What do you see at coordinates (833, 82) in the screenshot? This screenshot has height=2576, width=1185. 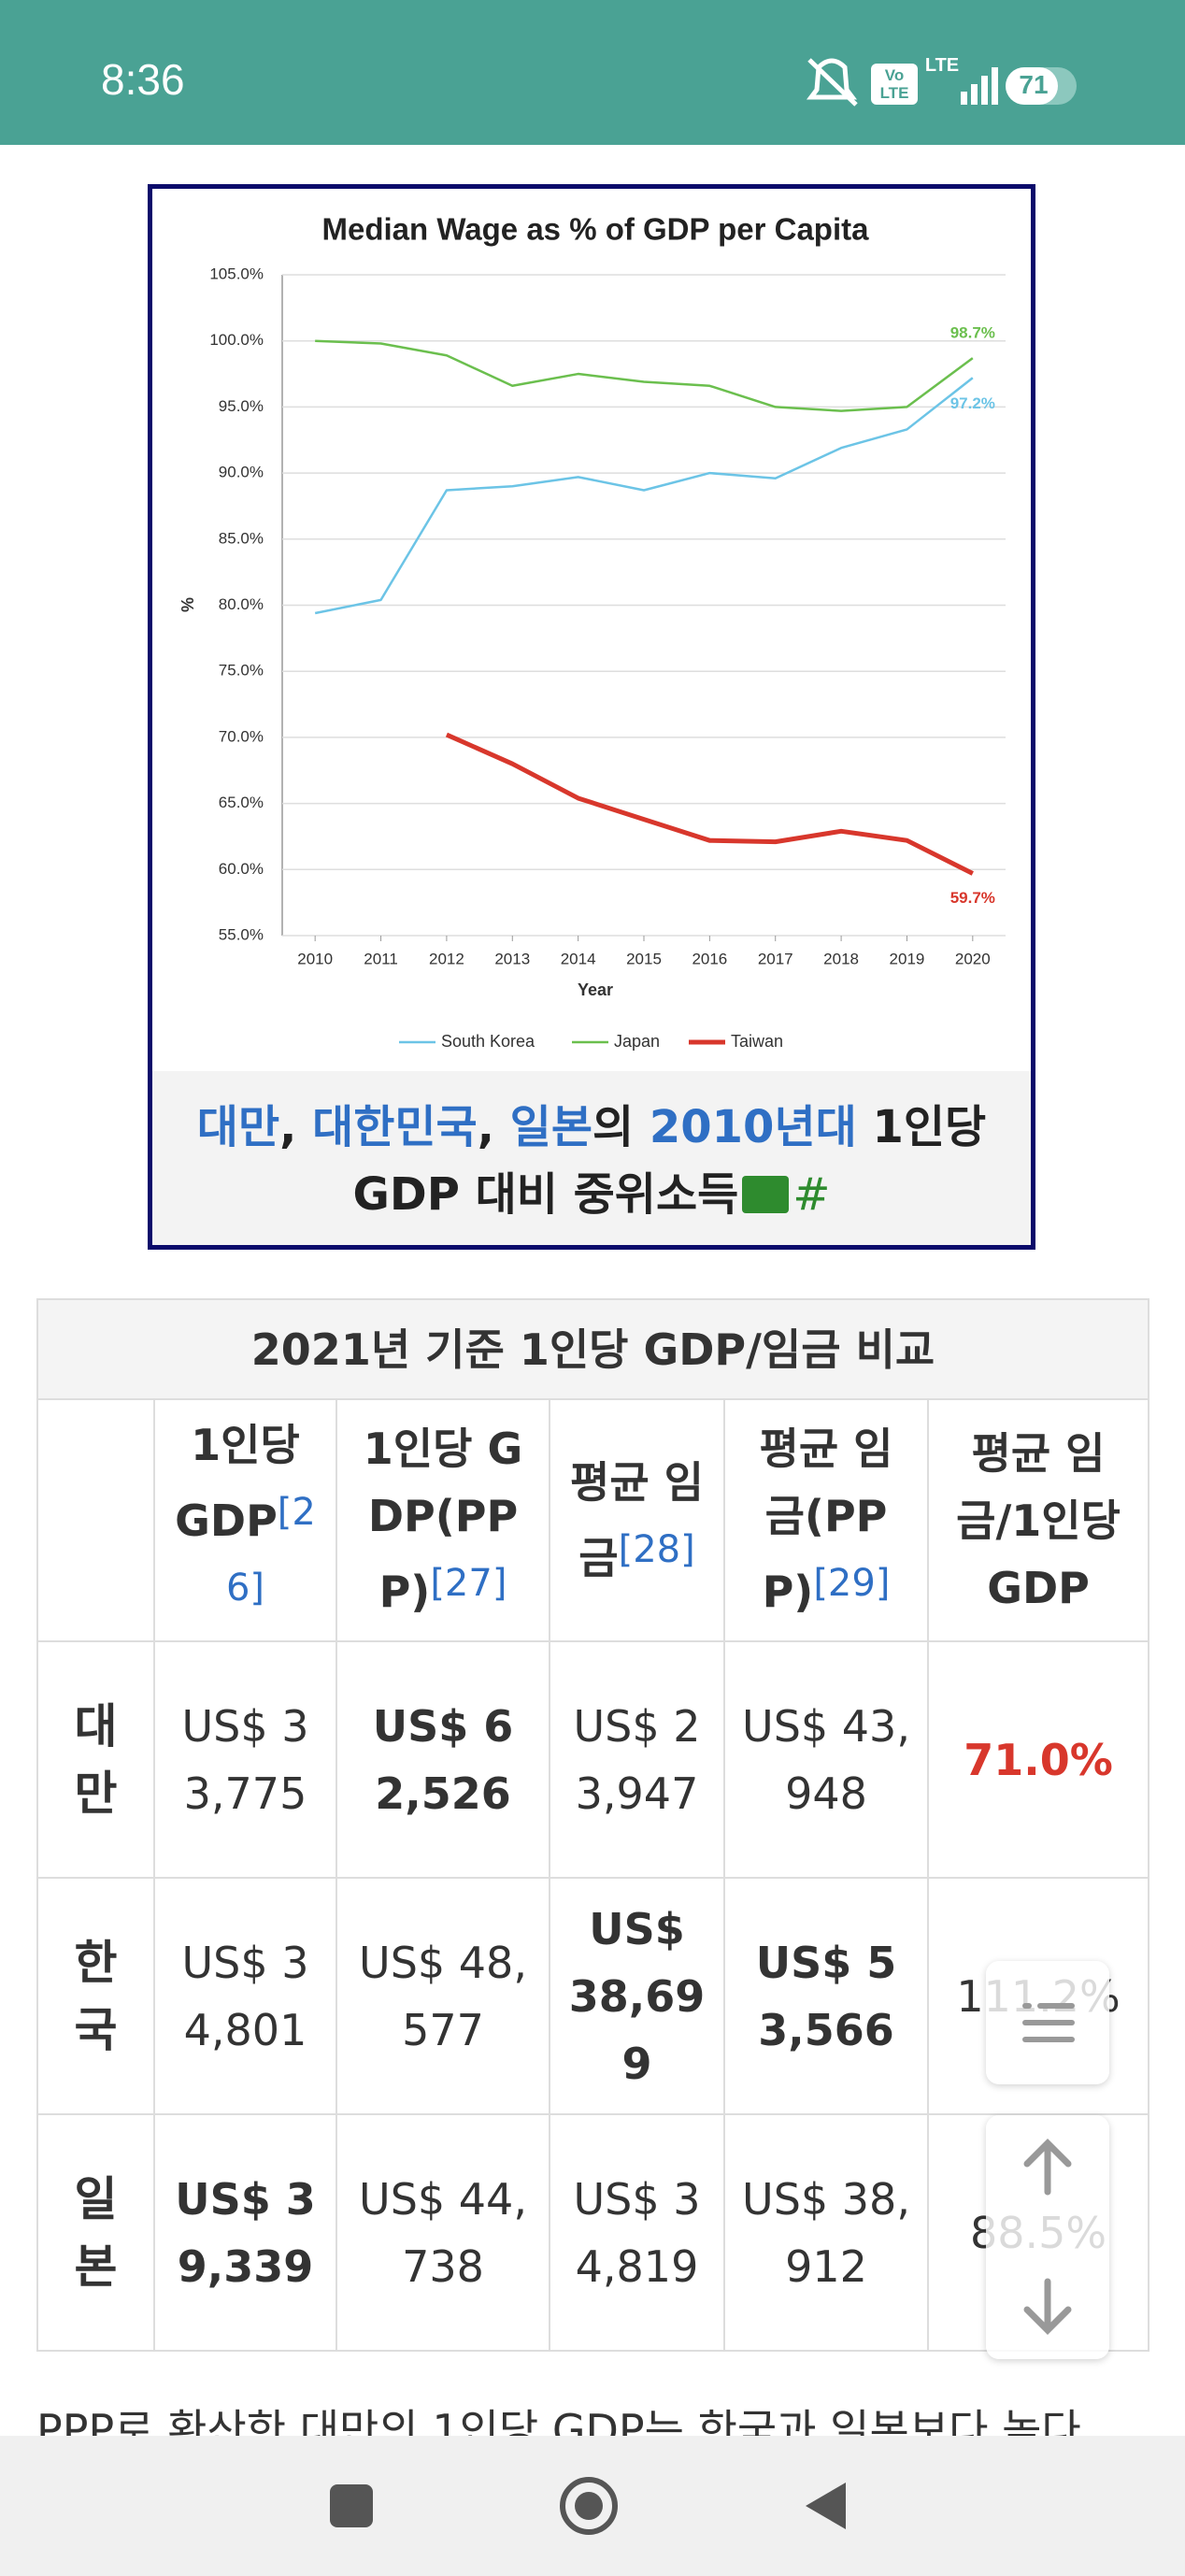 I see `mute-icon` at bounding box center [833, 82].